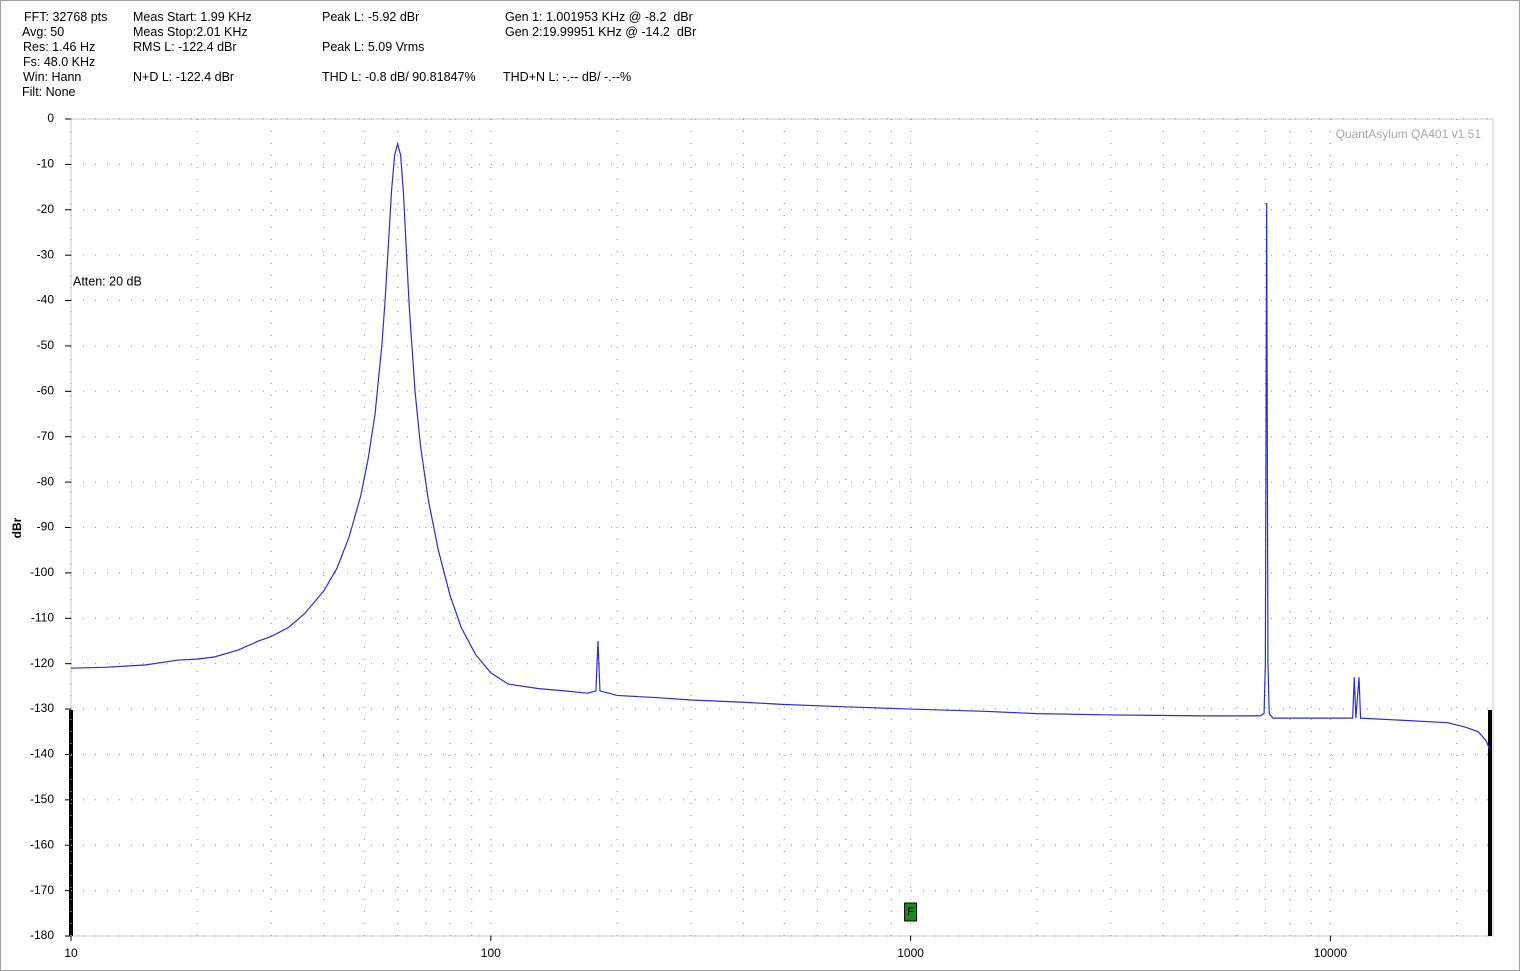 The width and height of the screenshot is (1520, 971). What do you see at coordinates (59, 62) in the screenshot?
I see `header-text: Fs: 48.0 KHz` at bounding box center [59, 62].